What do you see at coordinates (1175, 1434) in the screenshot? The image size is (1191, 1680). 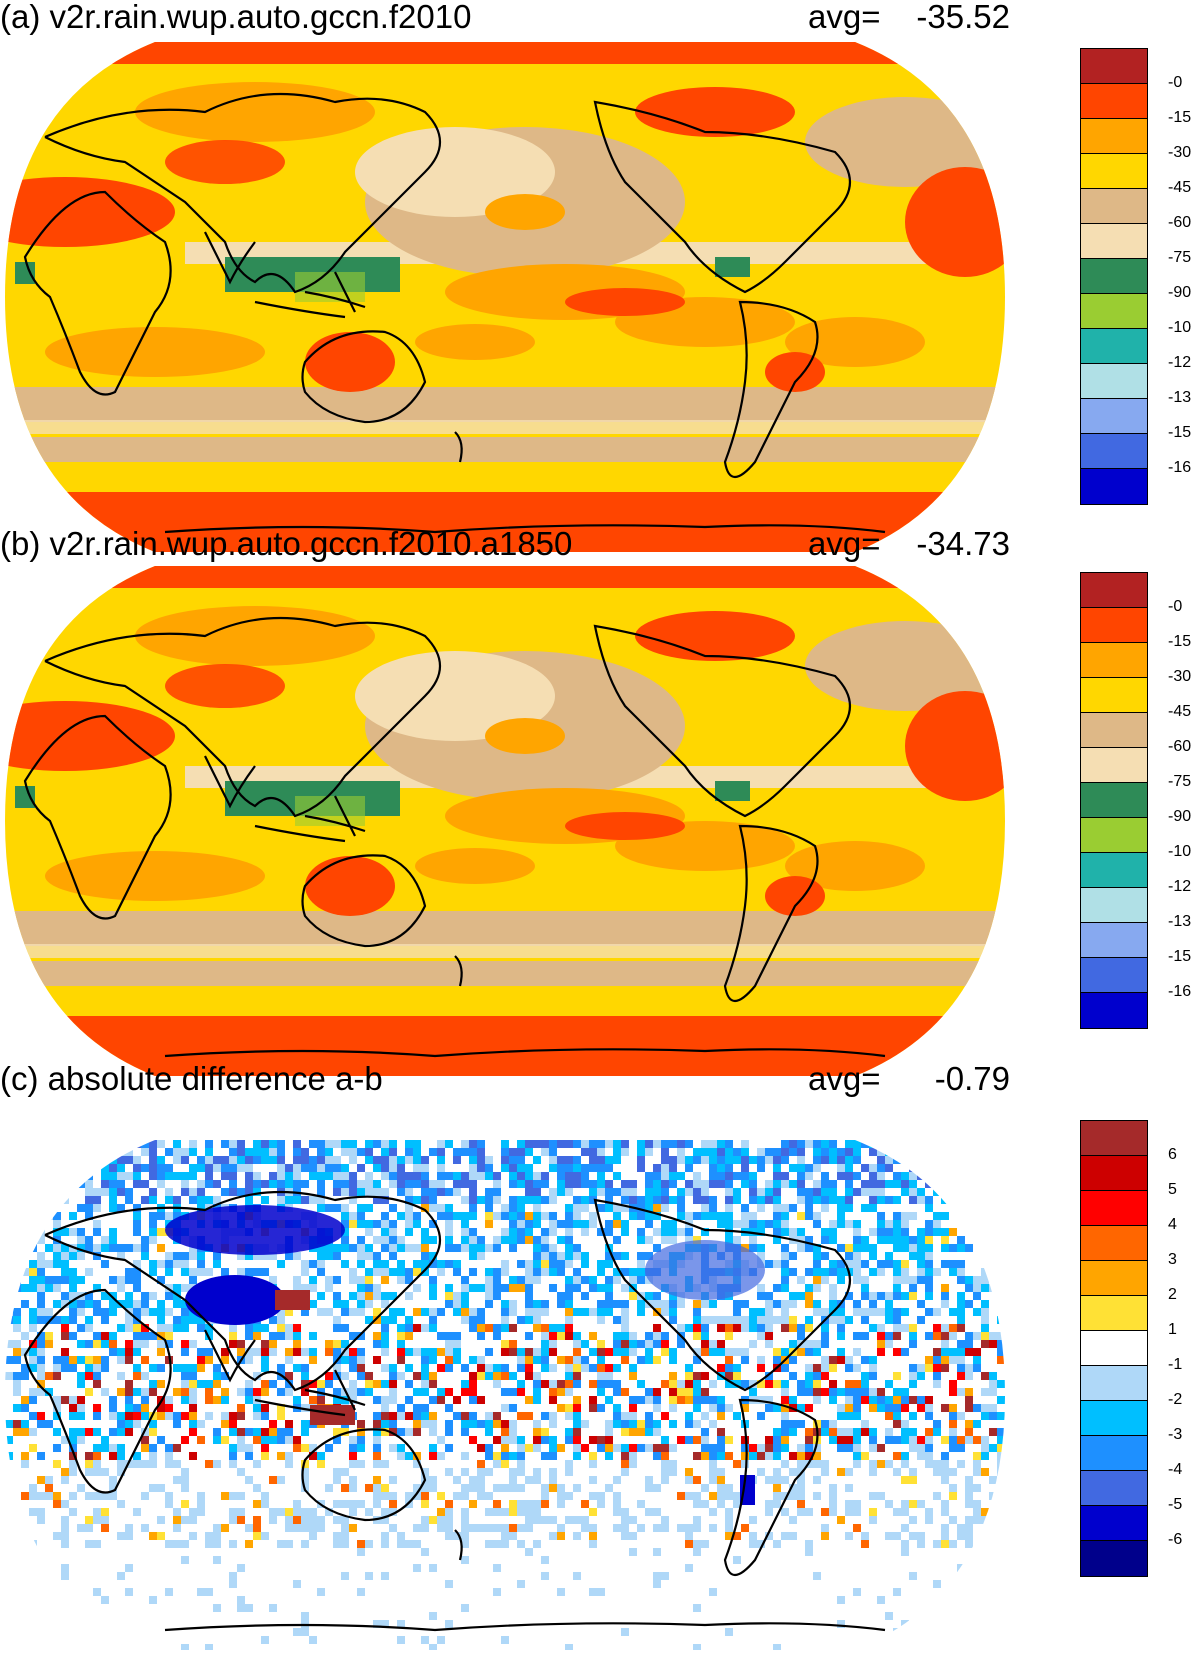 I see `colorbar-label: -3` at bounding box center [1175, 1434].